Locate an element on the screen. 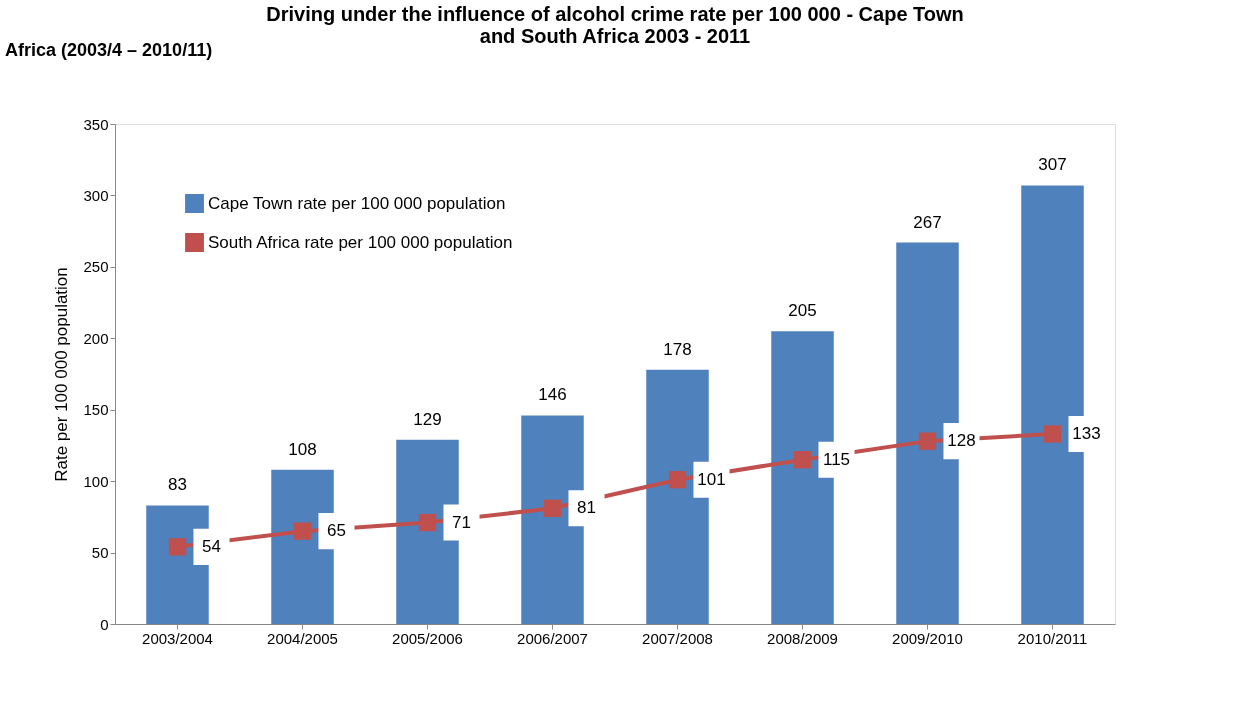 The width and height of the screenshot is (1250, 707). data-label: 81 is located at coordinates (586, 508).